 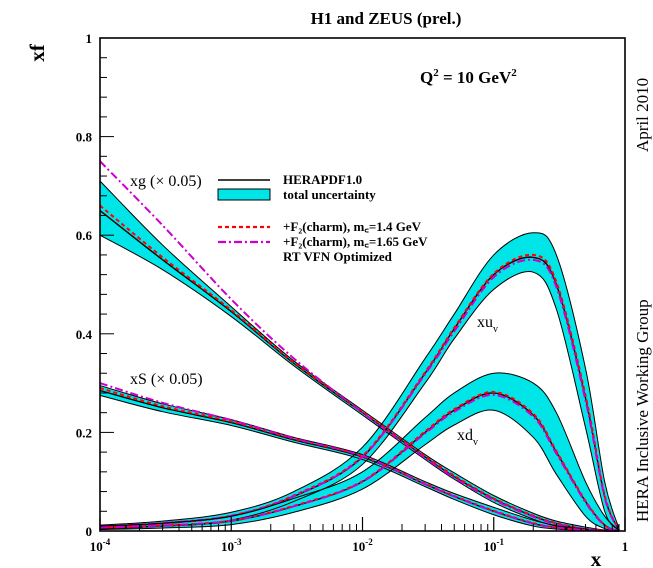 What do you see at coordinates (625, 546) in the screenshot?
I see `x-tick-label: 1` at bounding box center [625, 546].